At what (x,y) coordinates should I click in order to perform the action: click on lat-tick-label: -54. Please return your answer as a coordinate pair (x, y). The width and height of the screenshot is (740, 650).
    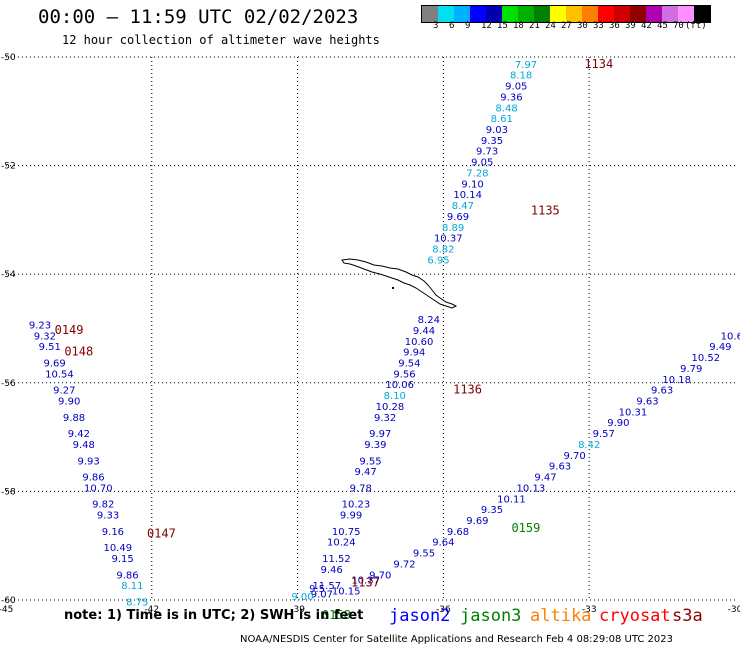
    Looking at the image, I should click on (8, 275).